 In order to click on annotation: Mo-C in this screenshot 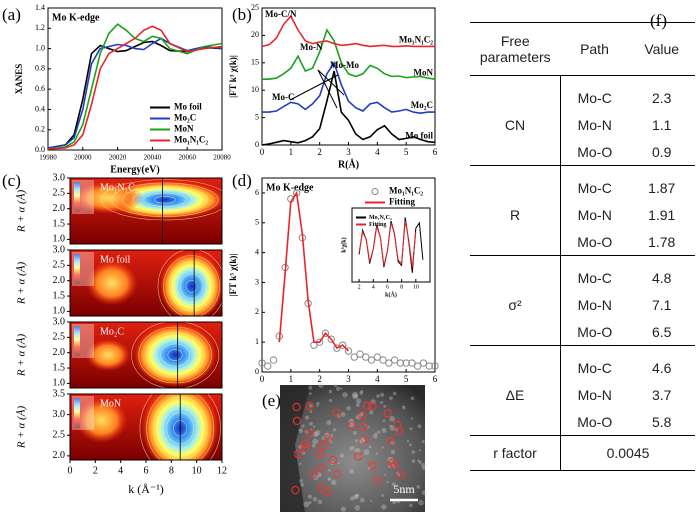, I will do `click(283, 97)`.